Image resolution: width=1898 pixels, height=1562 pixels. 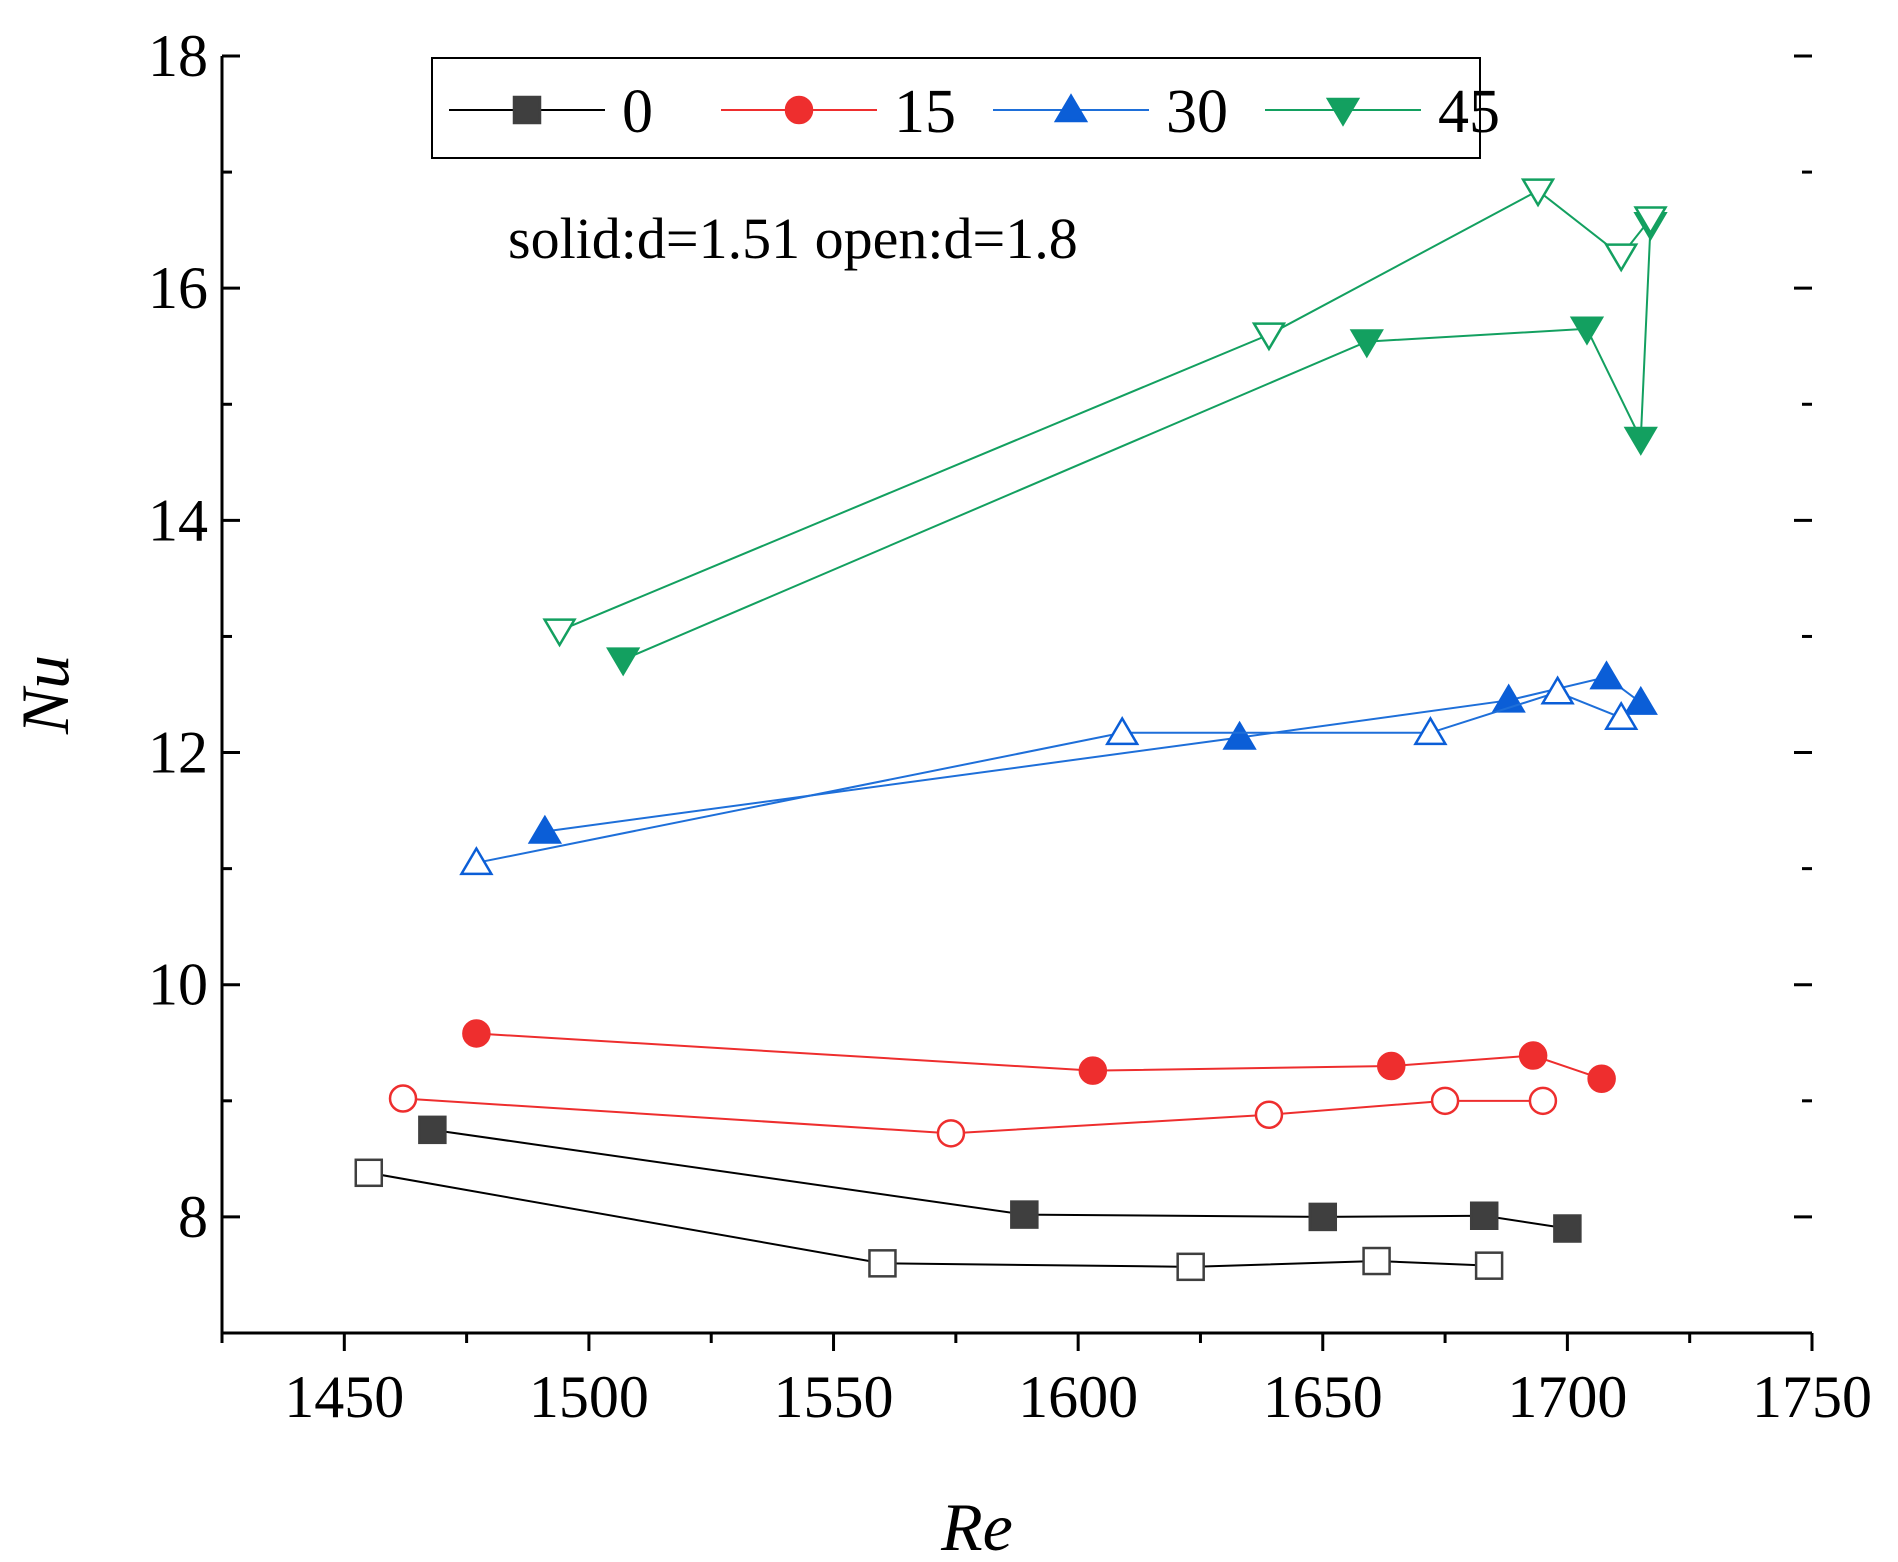 I want to click on series-30-solid, so click(x=1092, y=752).